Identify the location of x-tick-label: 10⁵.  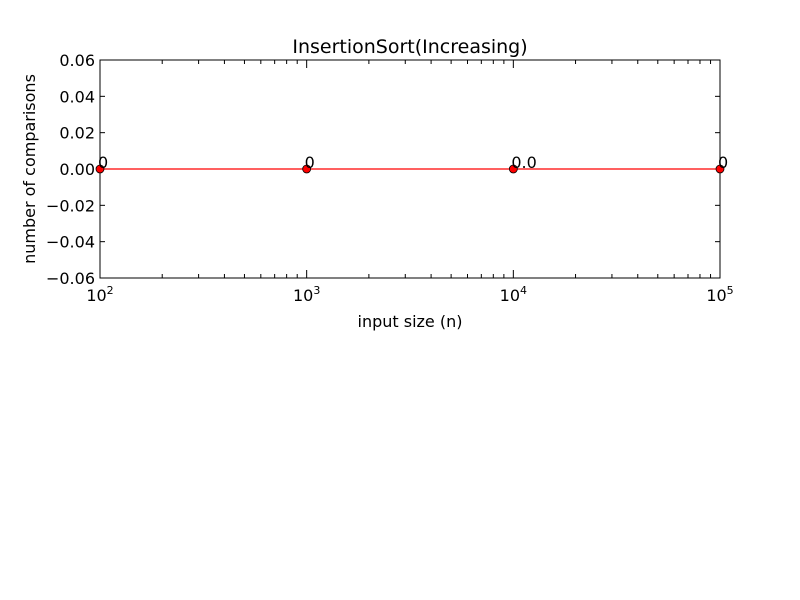
(719, 294).